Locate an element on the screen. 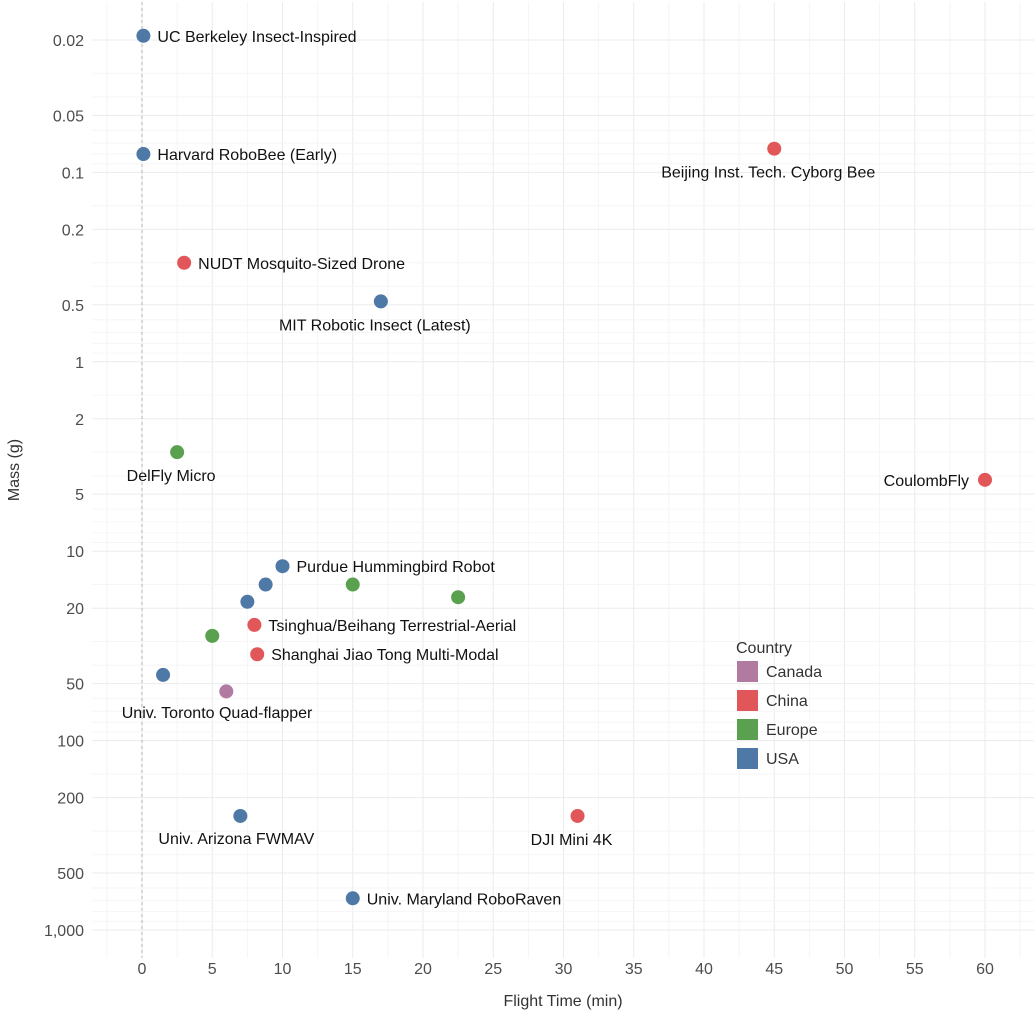 This screenshot has height=1024, width=1036. legend-entry-label: Europe is located at coordinates (792, 730).